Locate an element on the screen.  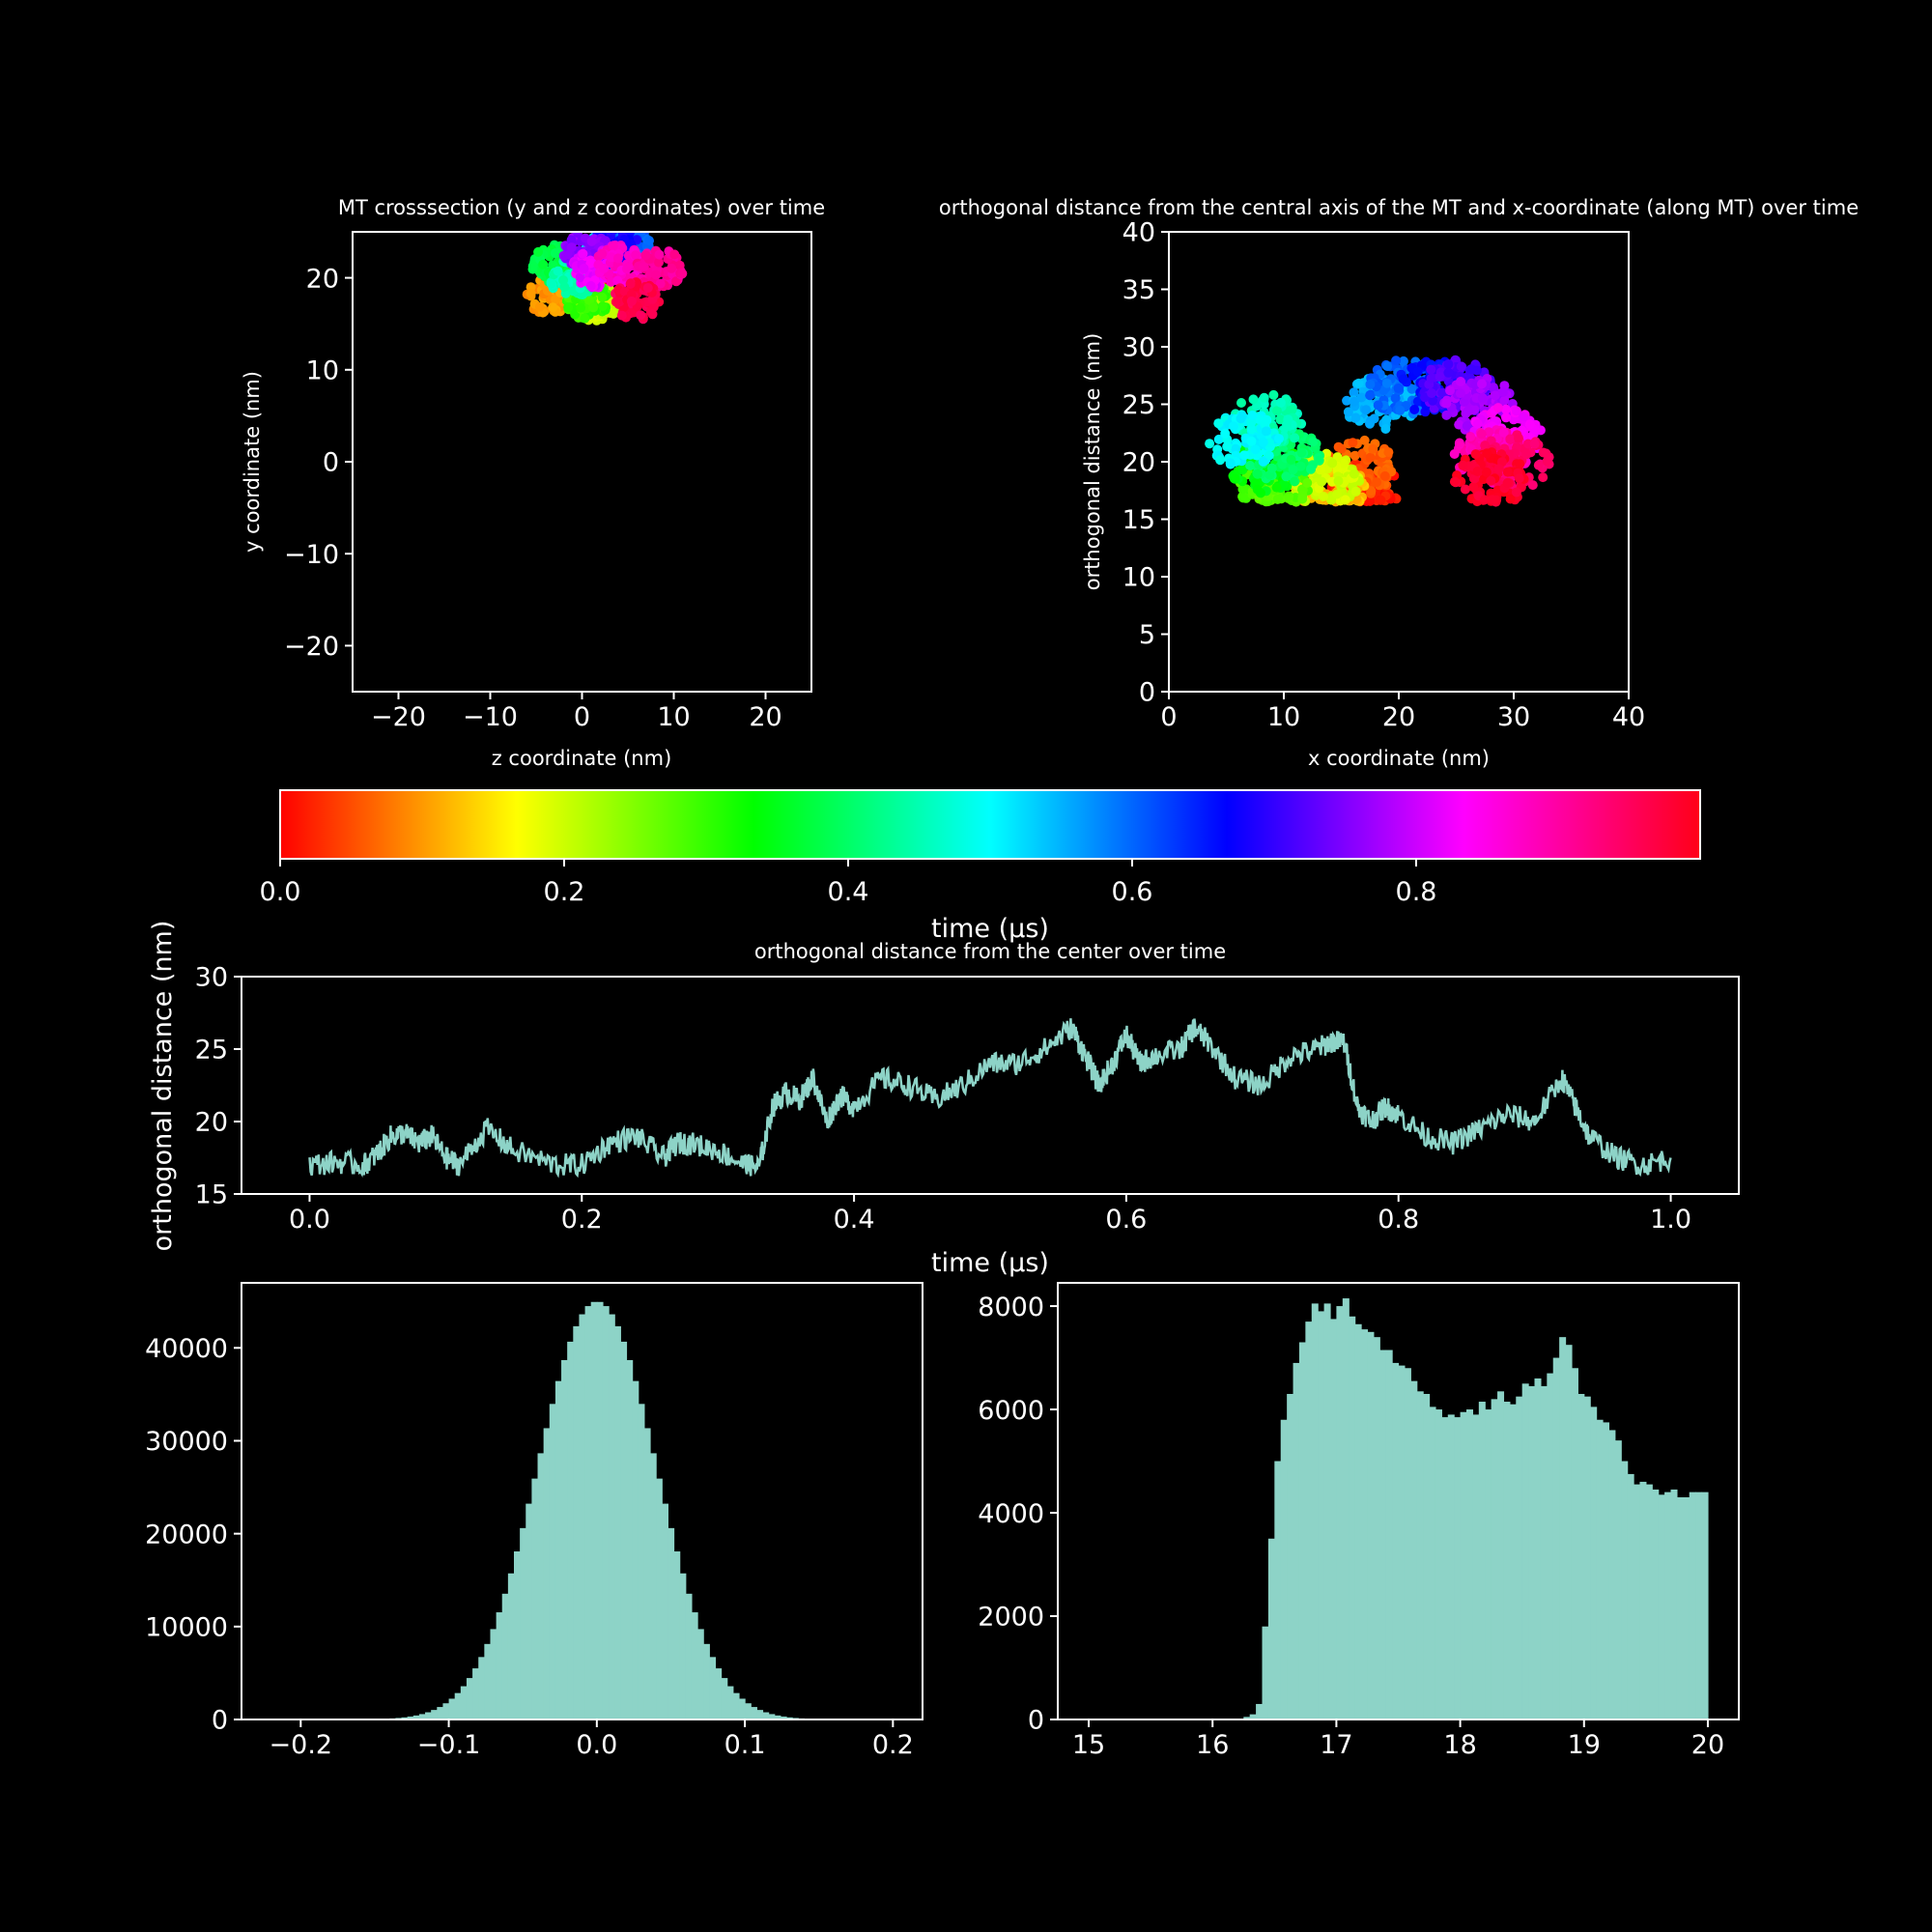
crosssection-axes: −20 −10 0 10 20 −20 −10 0 10 20 is located at coordinates (533, 498).